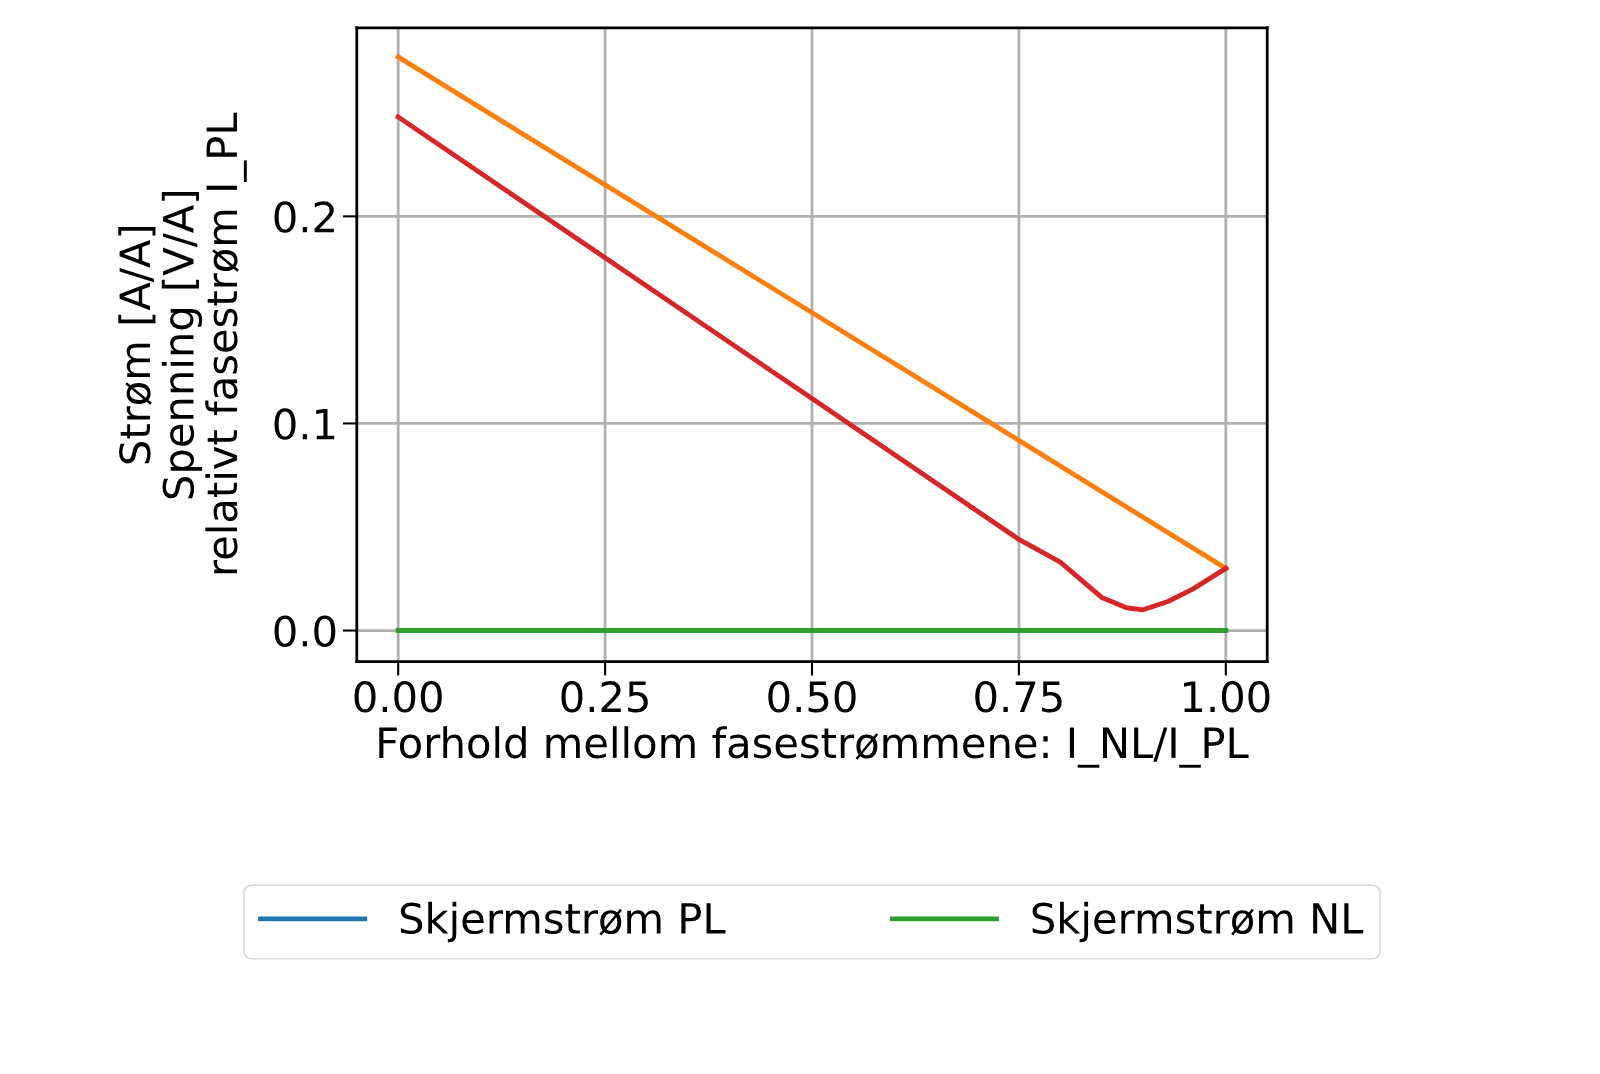 This screenshot has width=1600, height=1074. I want to click on x-tick-label: 0.75, so click(1018, 697).